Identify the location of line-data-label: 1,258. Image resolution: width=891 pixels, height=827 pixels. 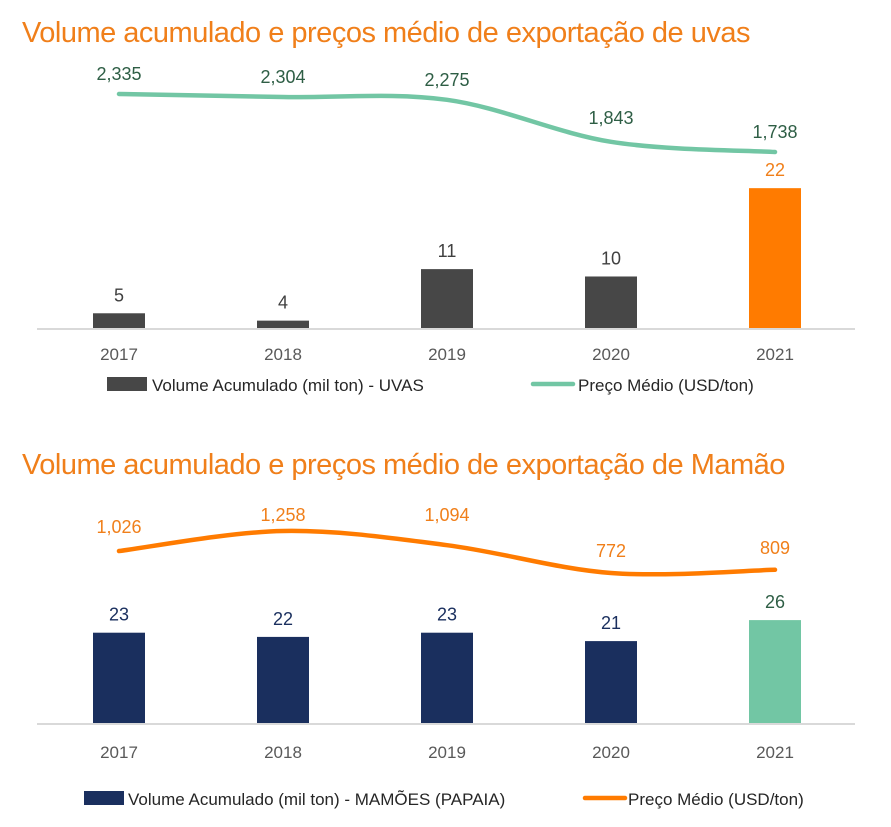
(282, 515).